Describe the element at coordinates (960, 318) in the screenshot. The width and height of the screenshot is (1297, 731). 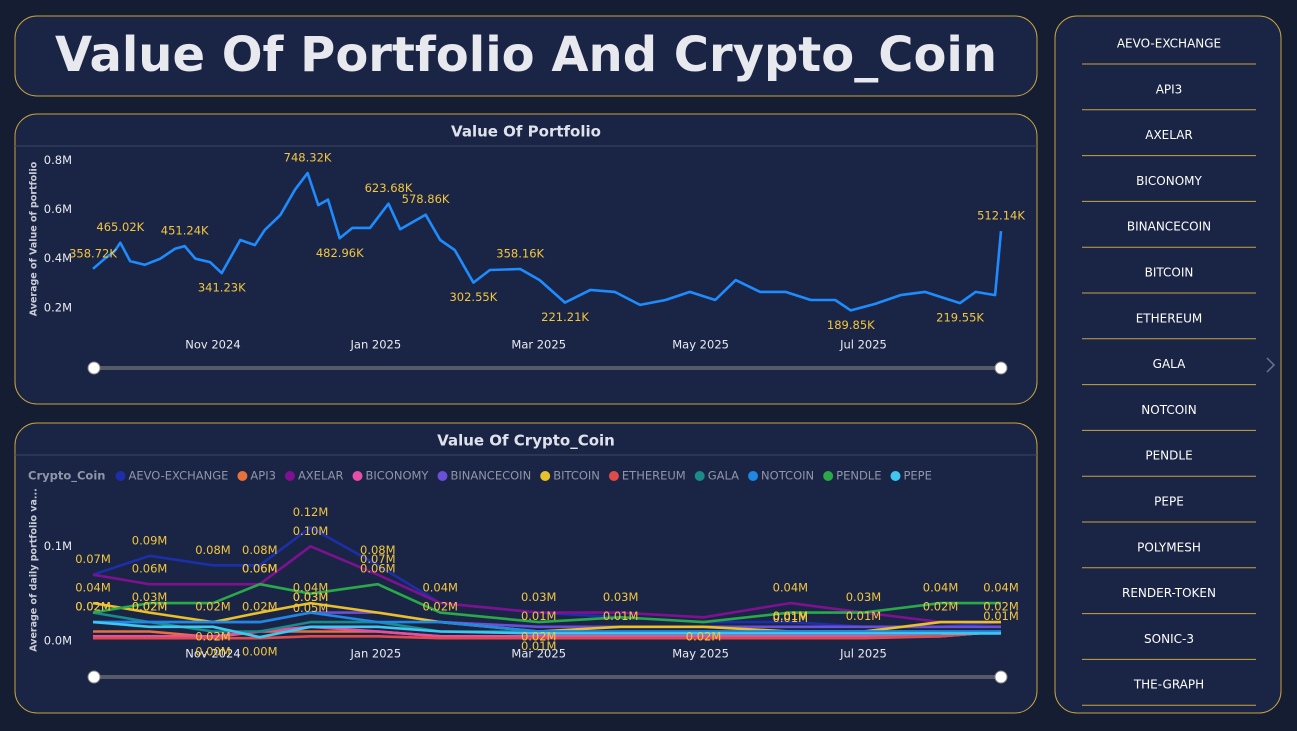
I see `data-label: 219.55K` at that location.